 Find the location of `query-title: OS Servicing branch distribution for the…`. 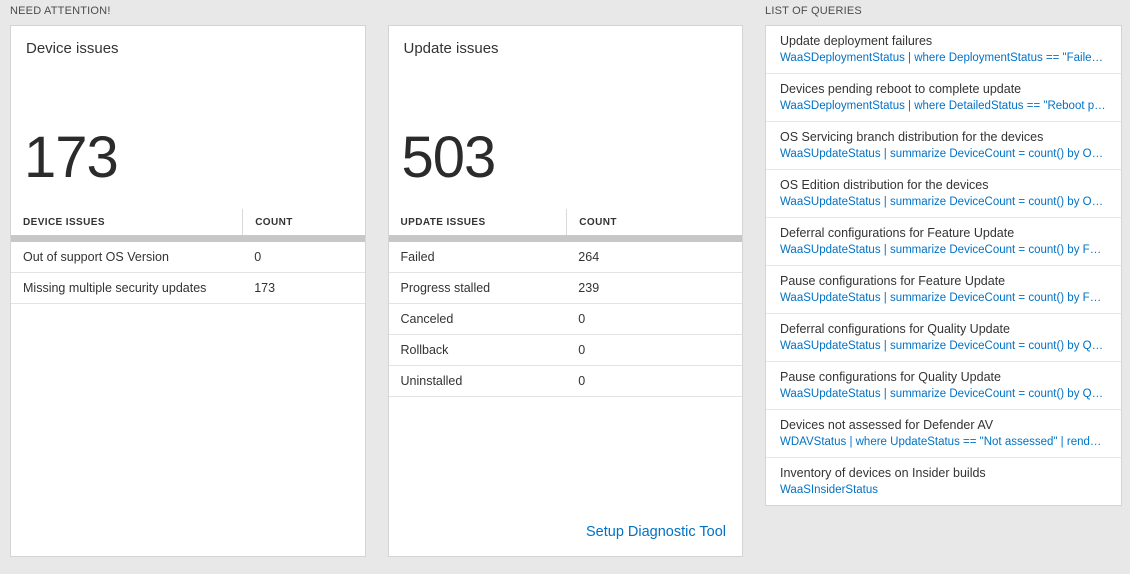

query-title: OS Servicing branch distribution for the… is located at coordinates (912, 137).